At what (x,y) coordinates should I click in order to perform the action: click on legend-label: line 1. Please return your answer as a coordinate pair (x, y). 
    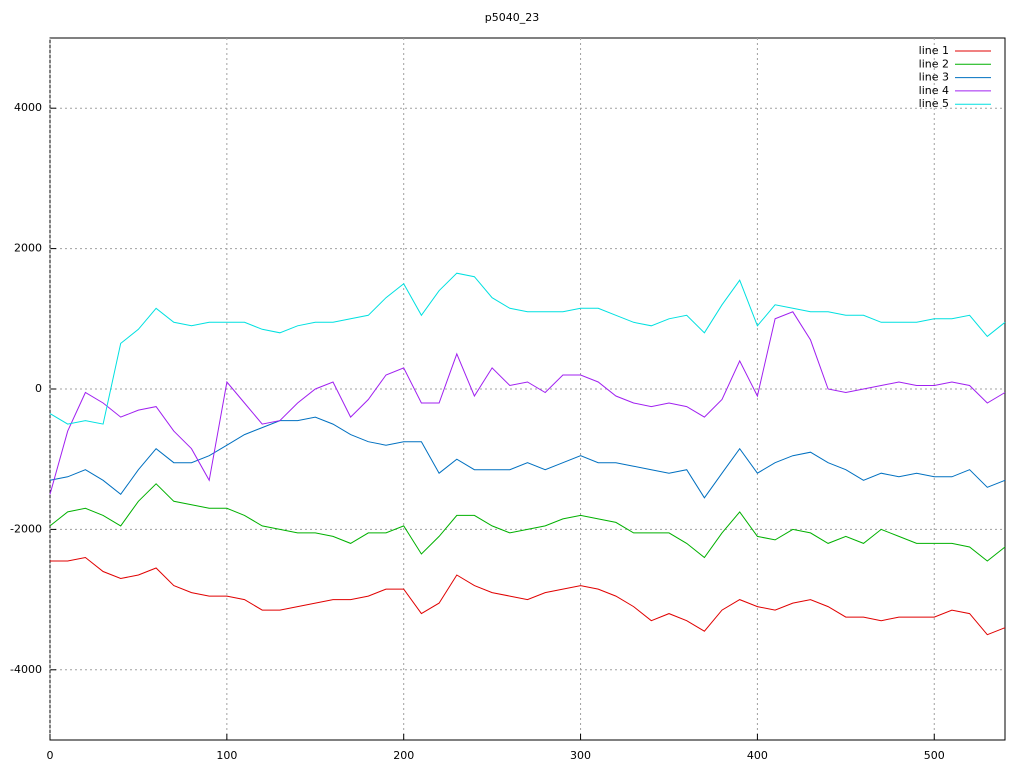
    Looking at the image, I should click on (934, 50).